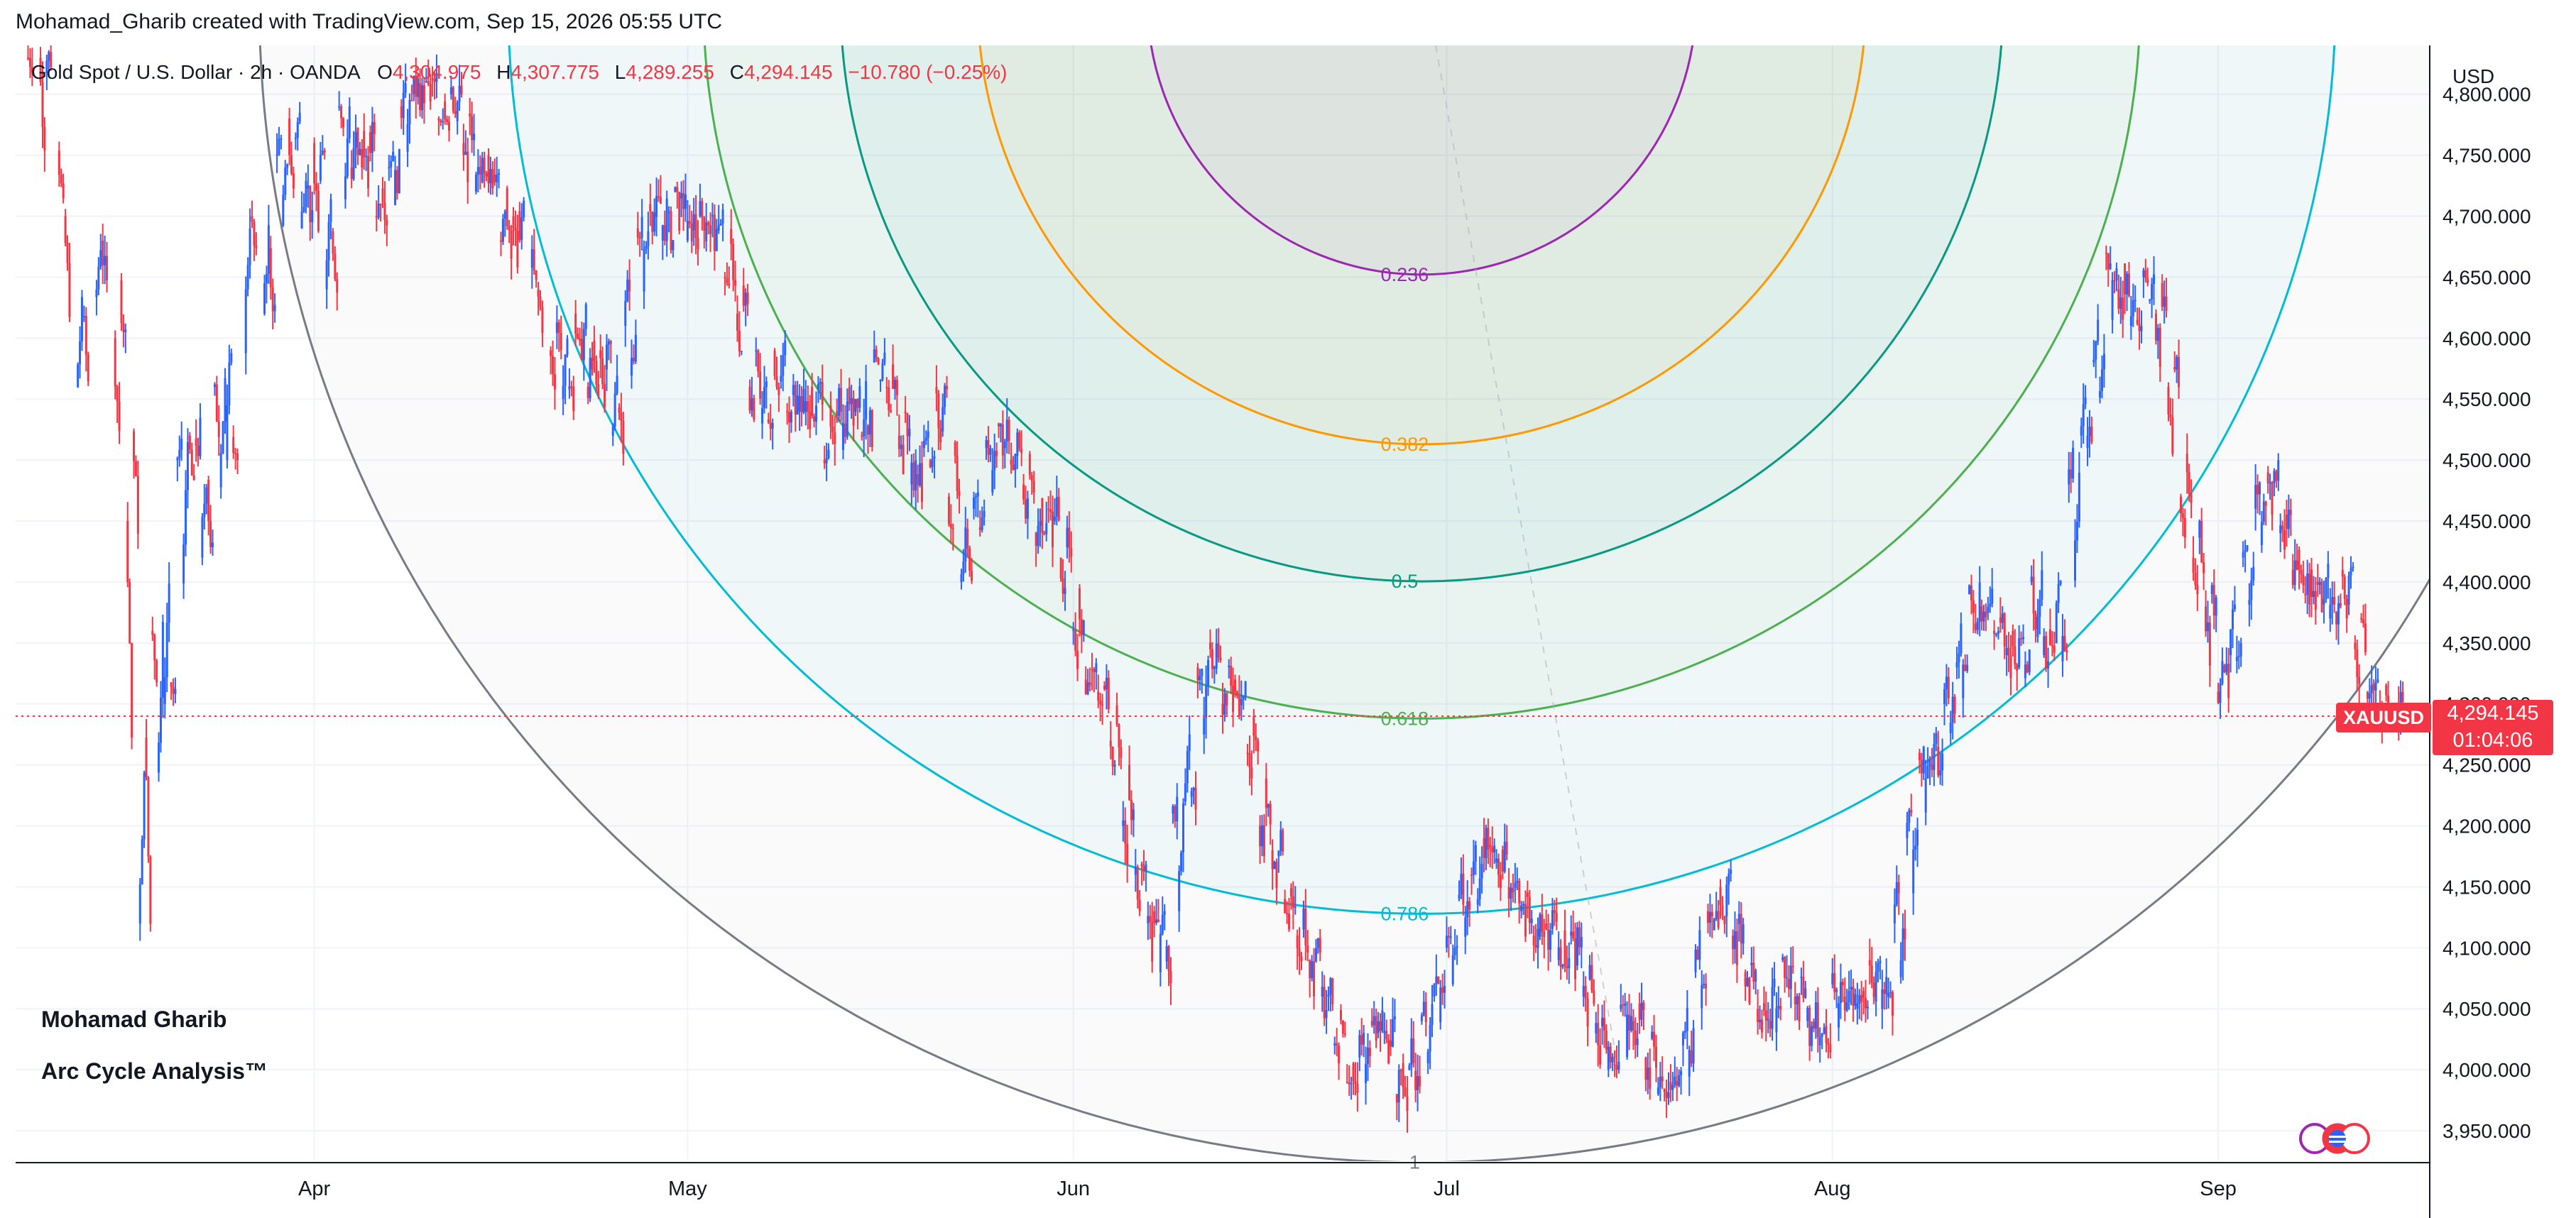  Describe the element at coordinates (1405, 718) in the screenshot. I see `fib-arc-label: 0.618` at that location.